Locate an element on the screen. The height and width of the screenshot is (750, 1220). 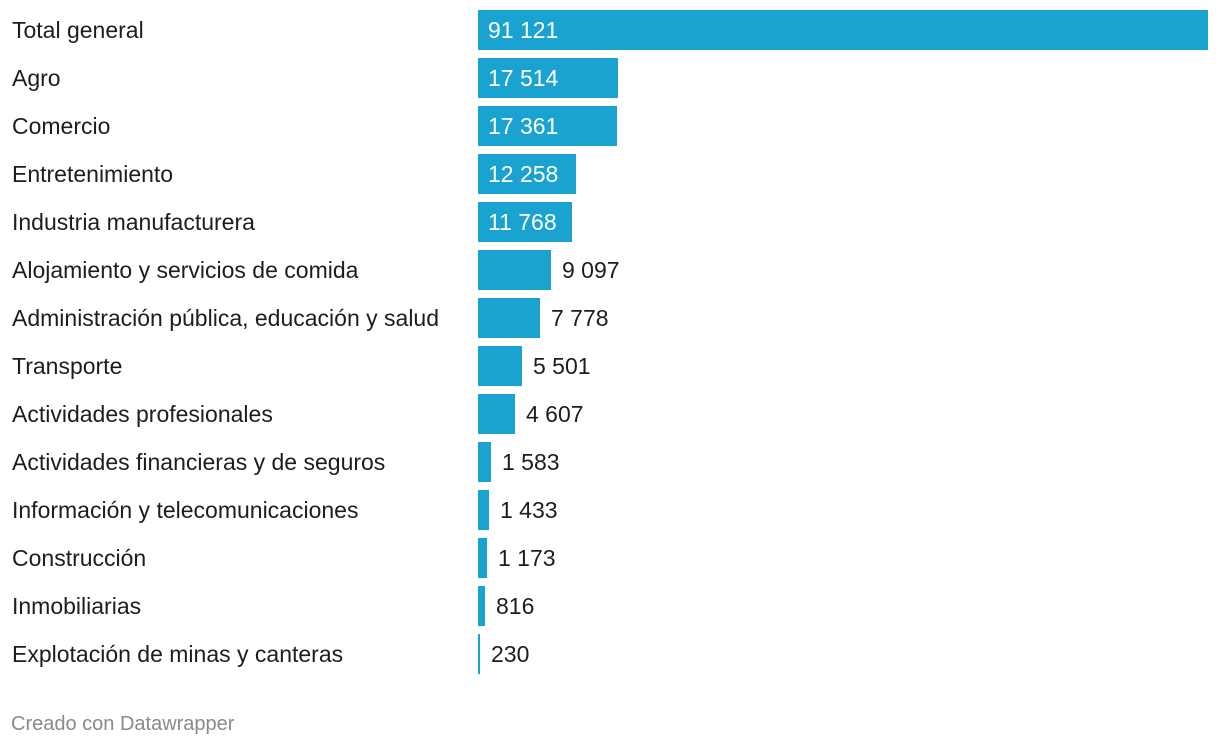
value-label: 12 258 is located at coordinates (523, 174).